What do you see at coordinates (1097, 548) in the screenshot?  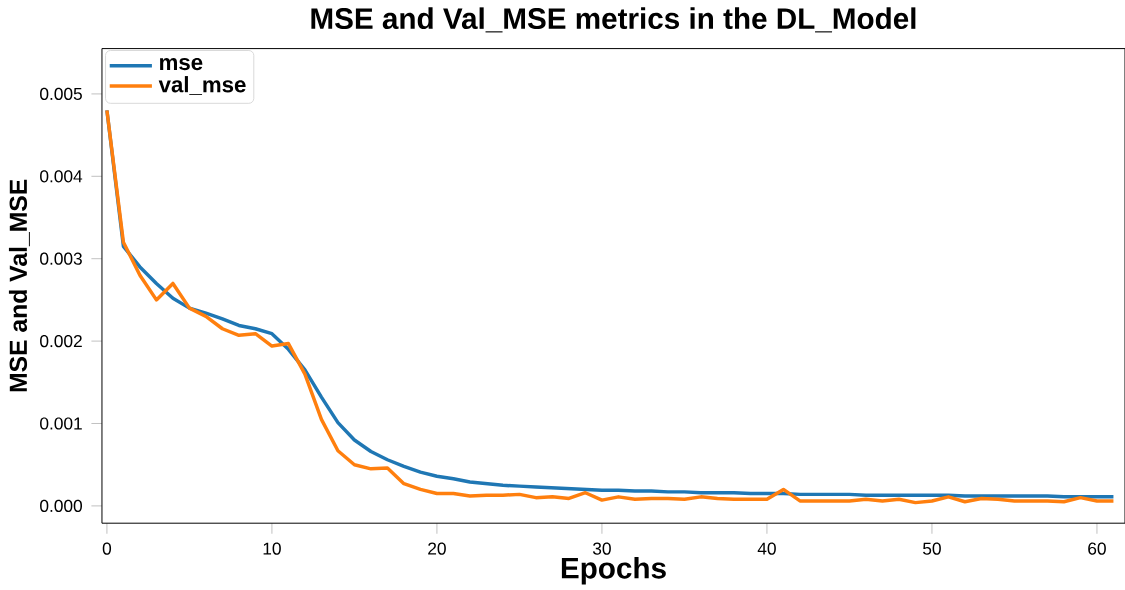 I see `x-tick-label: 60` at bounding box center [1097, 548].